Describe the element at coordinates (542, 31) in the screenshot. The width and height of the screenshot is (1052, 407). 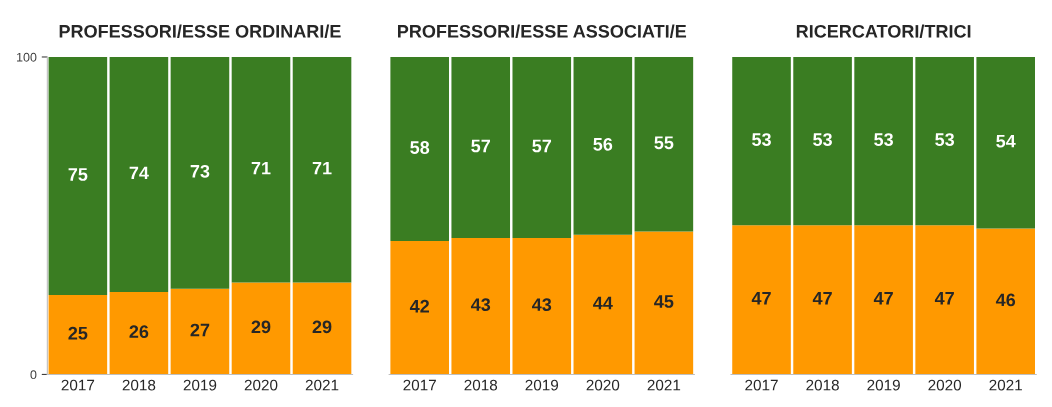
I see `chart-title: PROFESSORI/ESSE ASSOCIATI/E` at that location.